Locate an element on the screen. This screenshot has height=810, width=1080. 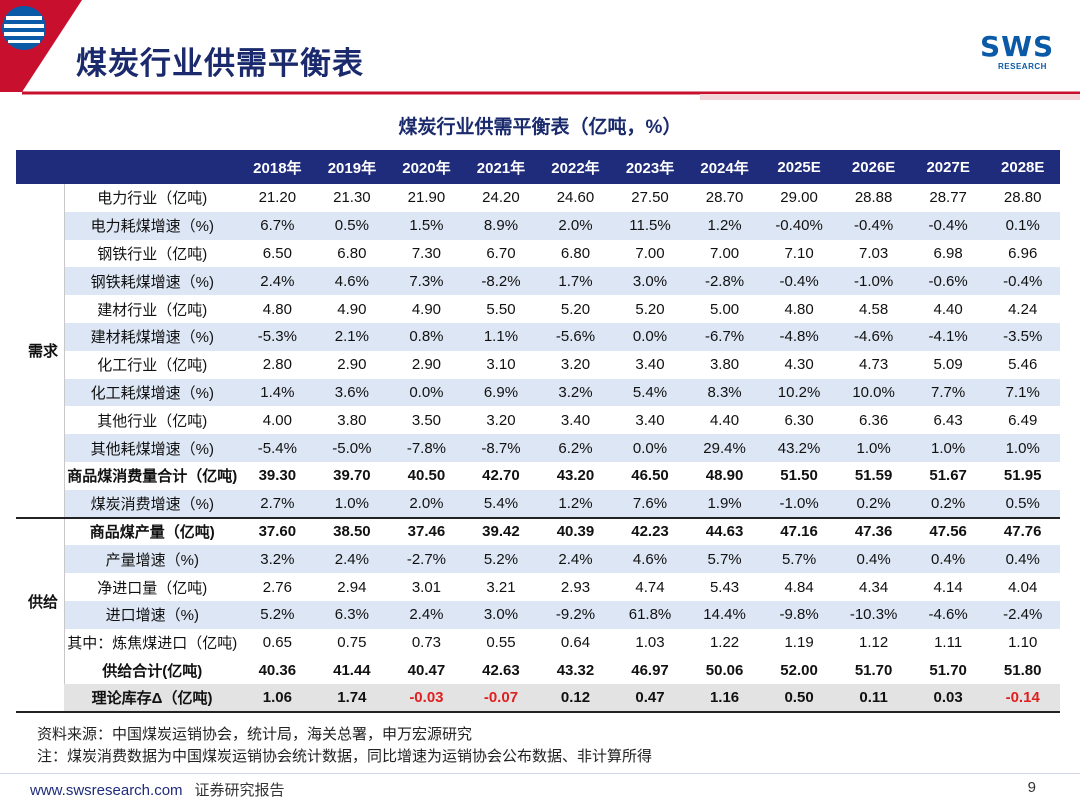
table-cell: 5.2% is located at coordinates (277, 614).